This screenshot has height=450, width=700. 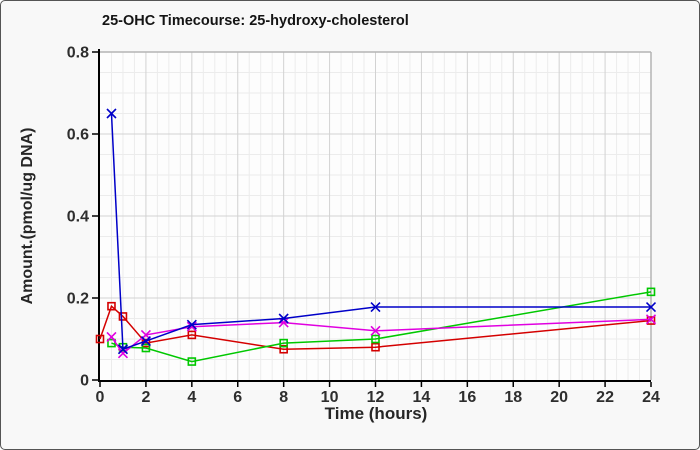 I want to click on x-axis-label: Time (hours), so click(x=376, y=413).